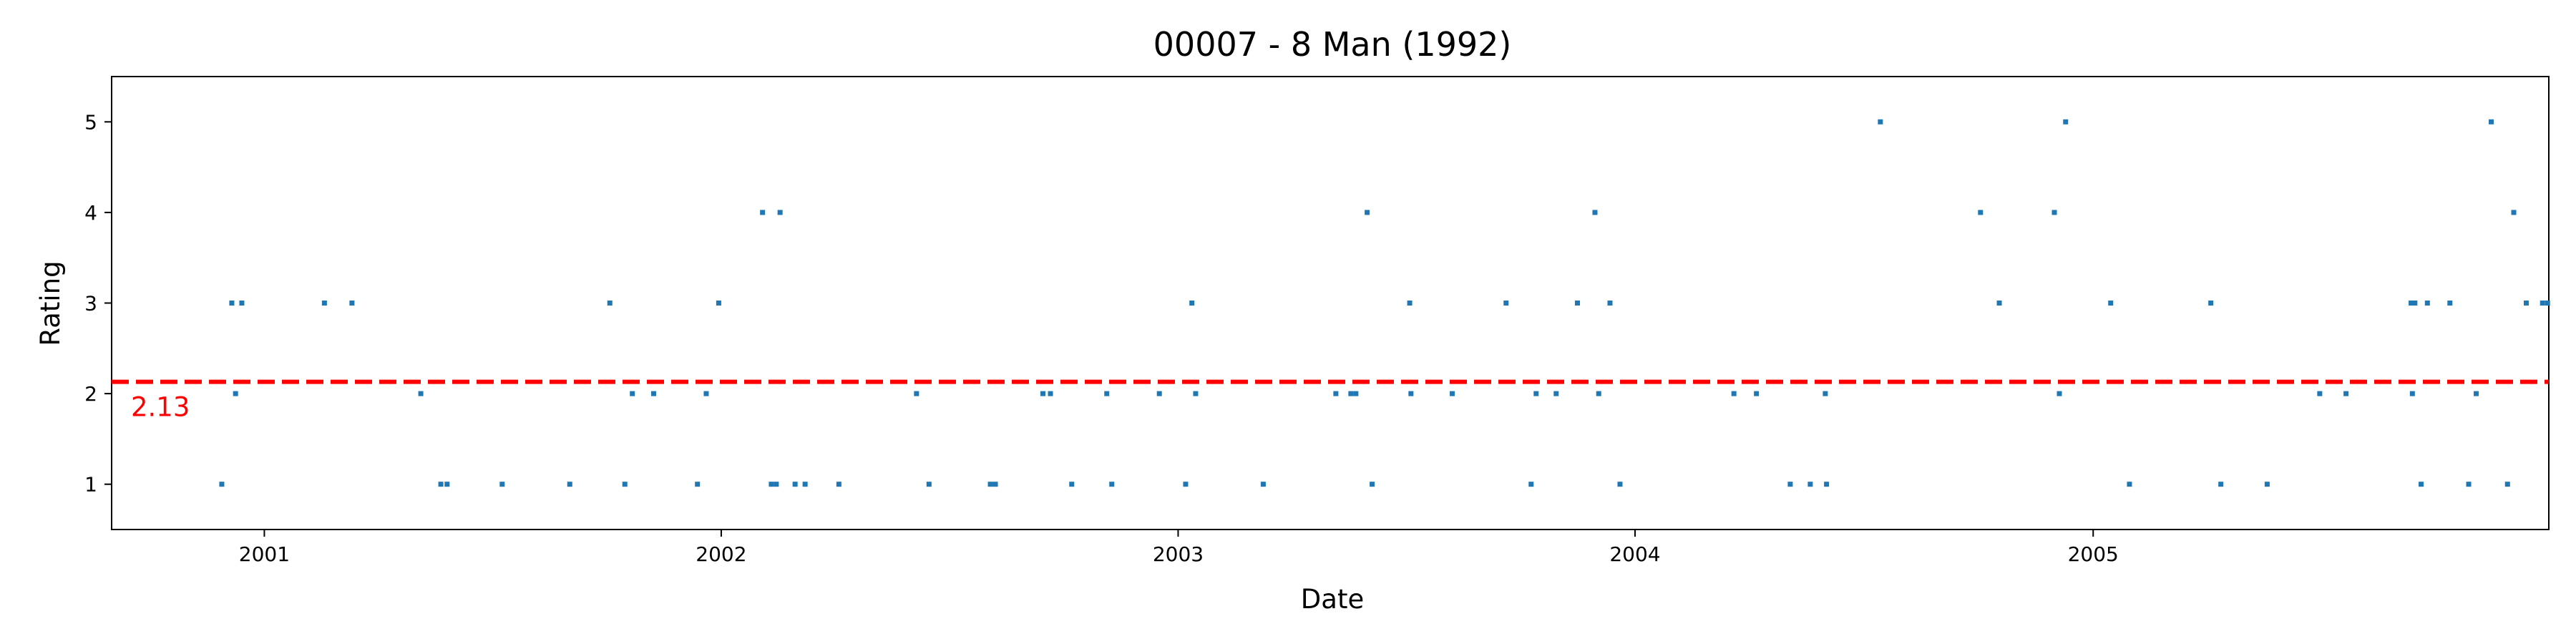 This screenshot has width=2576, height=644. Describe the element at coordinates (2093, 554) in the screenshot. I see `x-tick-label: 2005` at that location.